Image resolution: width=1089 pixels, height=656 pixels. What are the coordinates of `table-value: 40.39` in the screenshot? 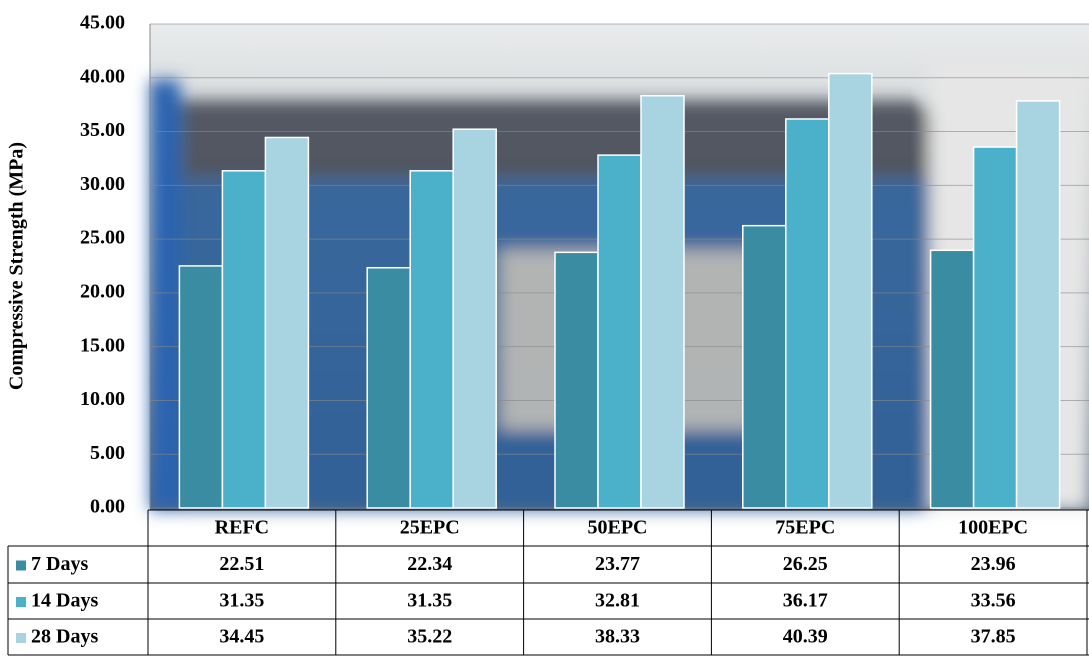 It's located at (805, 637).